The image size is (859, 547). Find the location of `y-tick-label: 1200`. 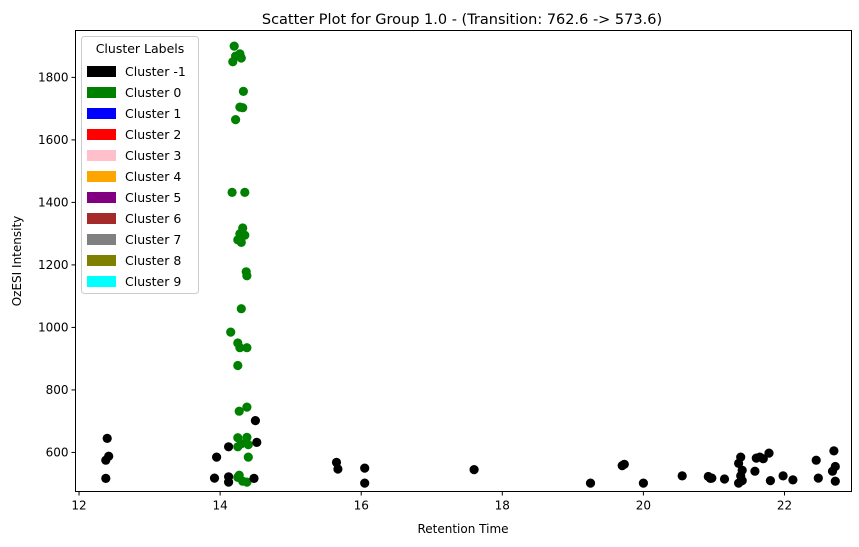

y-tick-label: 1200 is located at coordinates (53, 265).